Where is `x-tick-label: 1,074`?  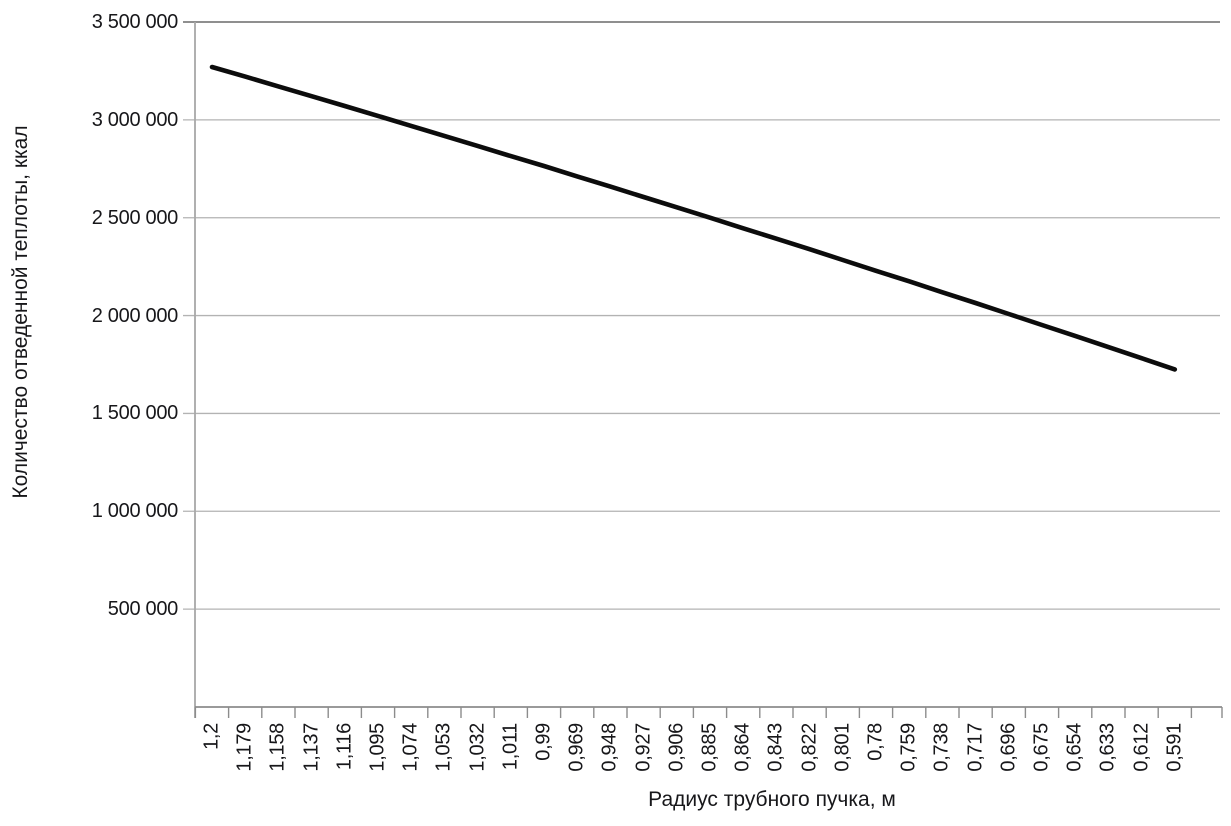
x-tick-label: 1,074 is located at coordinates (410, 747).